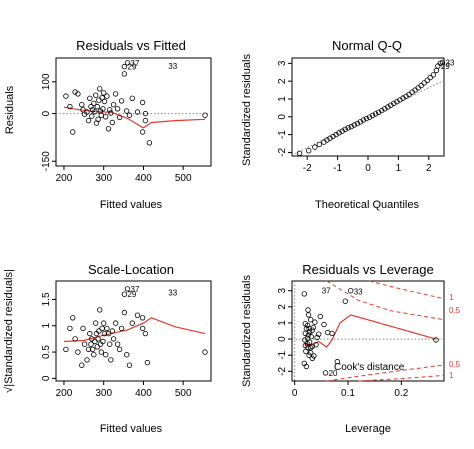 The image size is (474, 449). I want to click on qq-reference-line, so click(368, 117).